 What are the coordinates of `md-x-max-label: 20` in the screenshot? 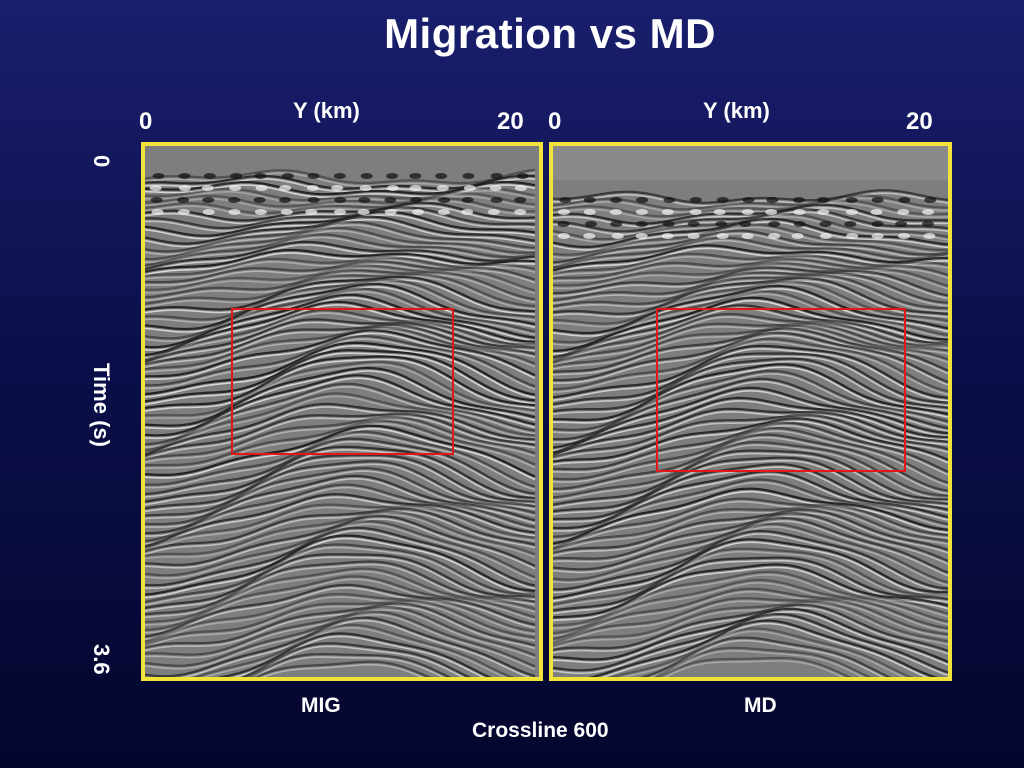 It's located at (919, 121).